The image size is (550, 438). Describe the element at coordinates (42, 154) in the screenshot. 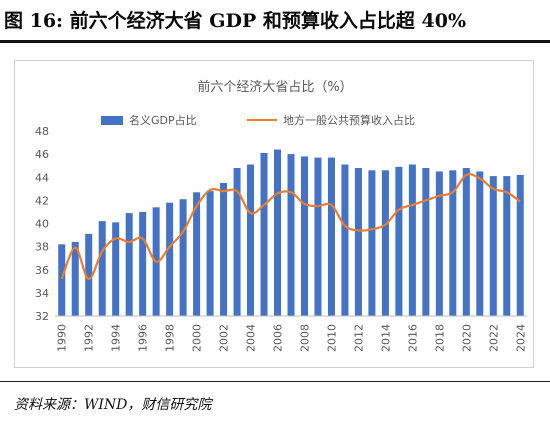

I see `y-tick-label: 46` at that location.